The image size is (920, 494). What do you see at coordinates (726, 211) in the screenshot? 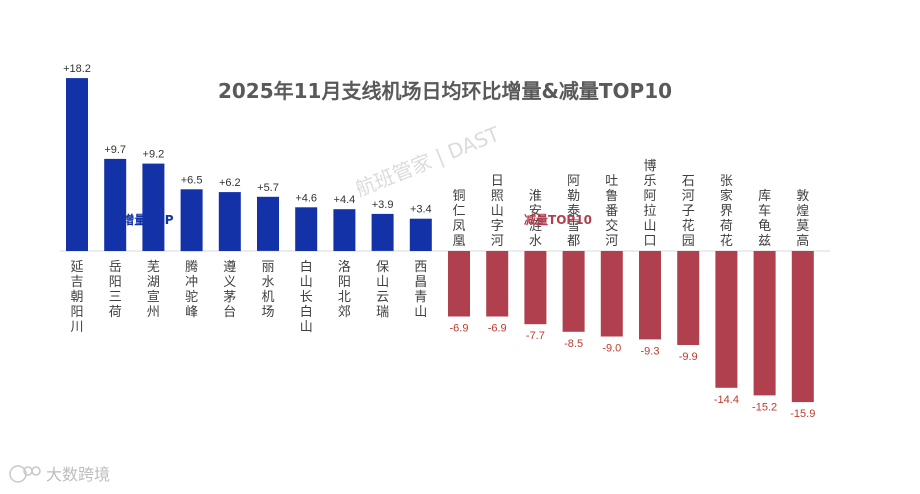
I see `category-label: 张家界荷花` at bounding box center [726, 211].